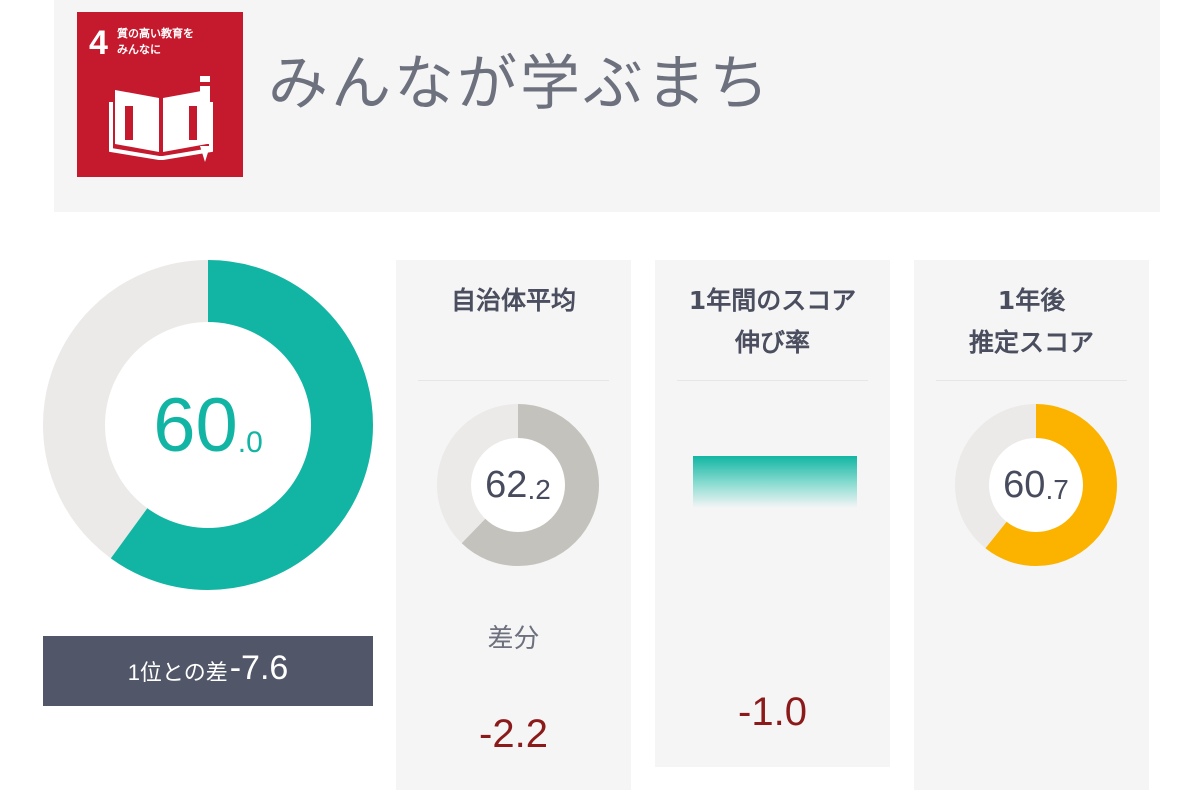 The image size is (1200, 800). I want to click on main-score-value: 60.0, so click(208, 425).